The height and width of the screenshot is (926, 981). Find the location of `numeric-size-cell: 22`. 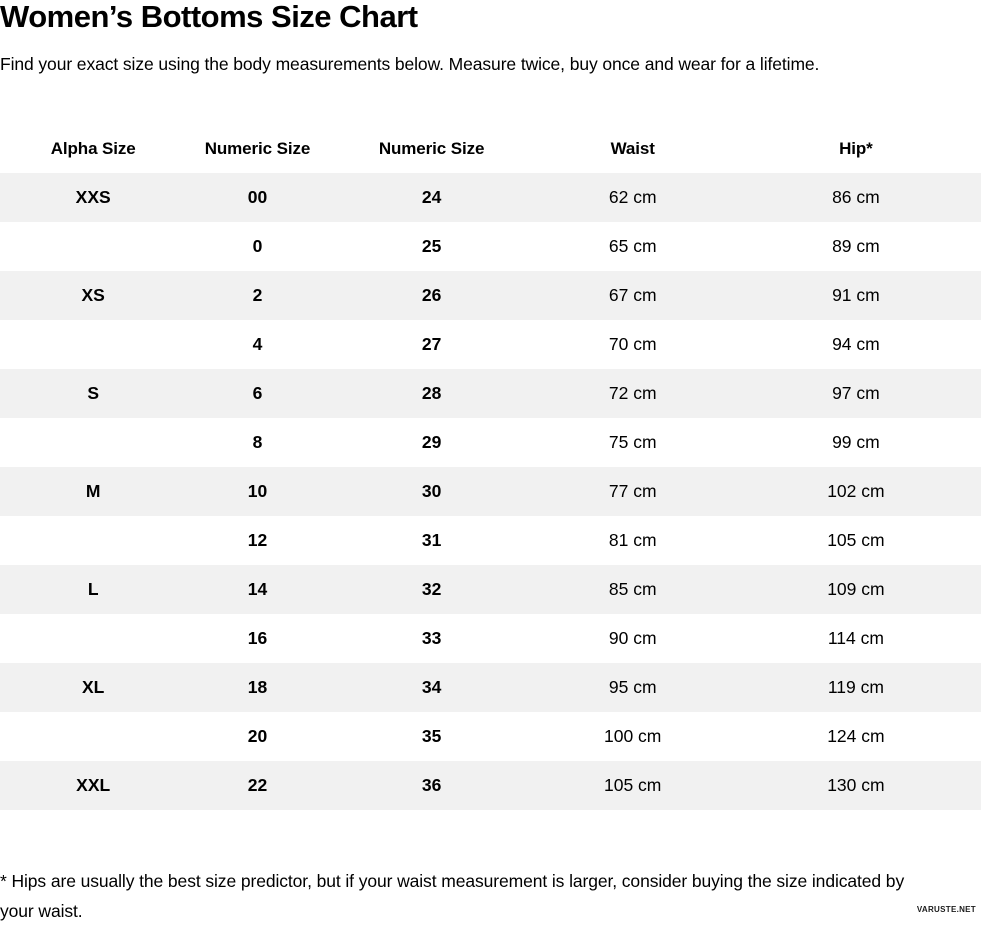

numeric-size-cell: 22 is located at coordinates (257, 785).